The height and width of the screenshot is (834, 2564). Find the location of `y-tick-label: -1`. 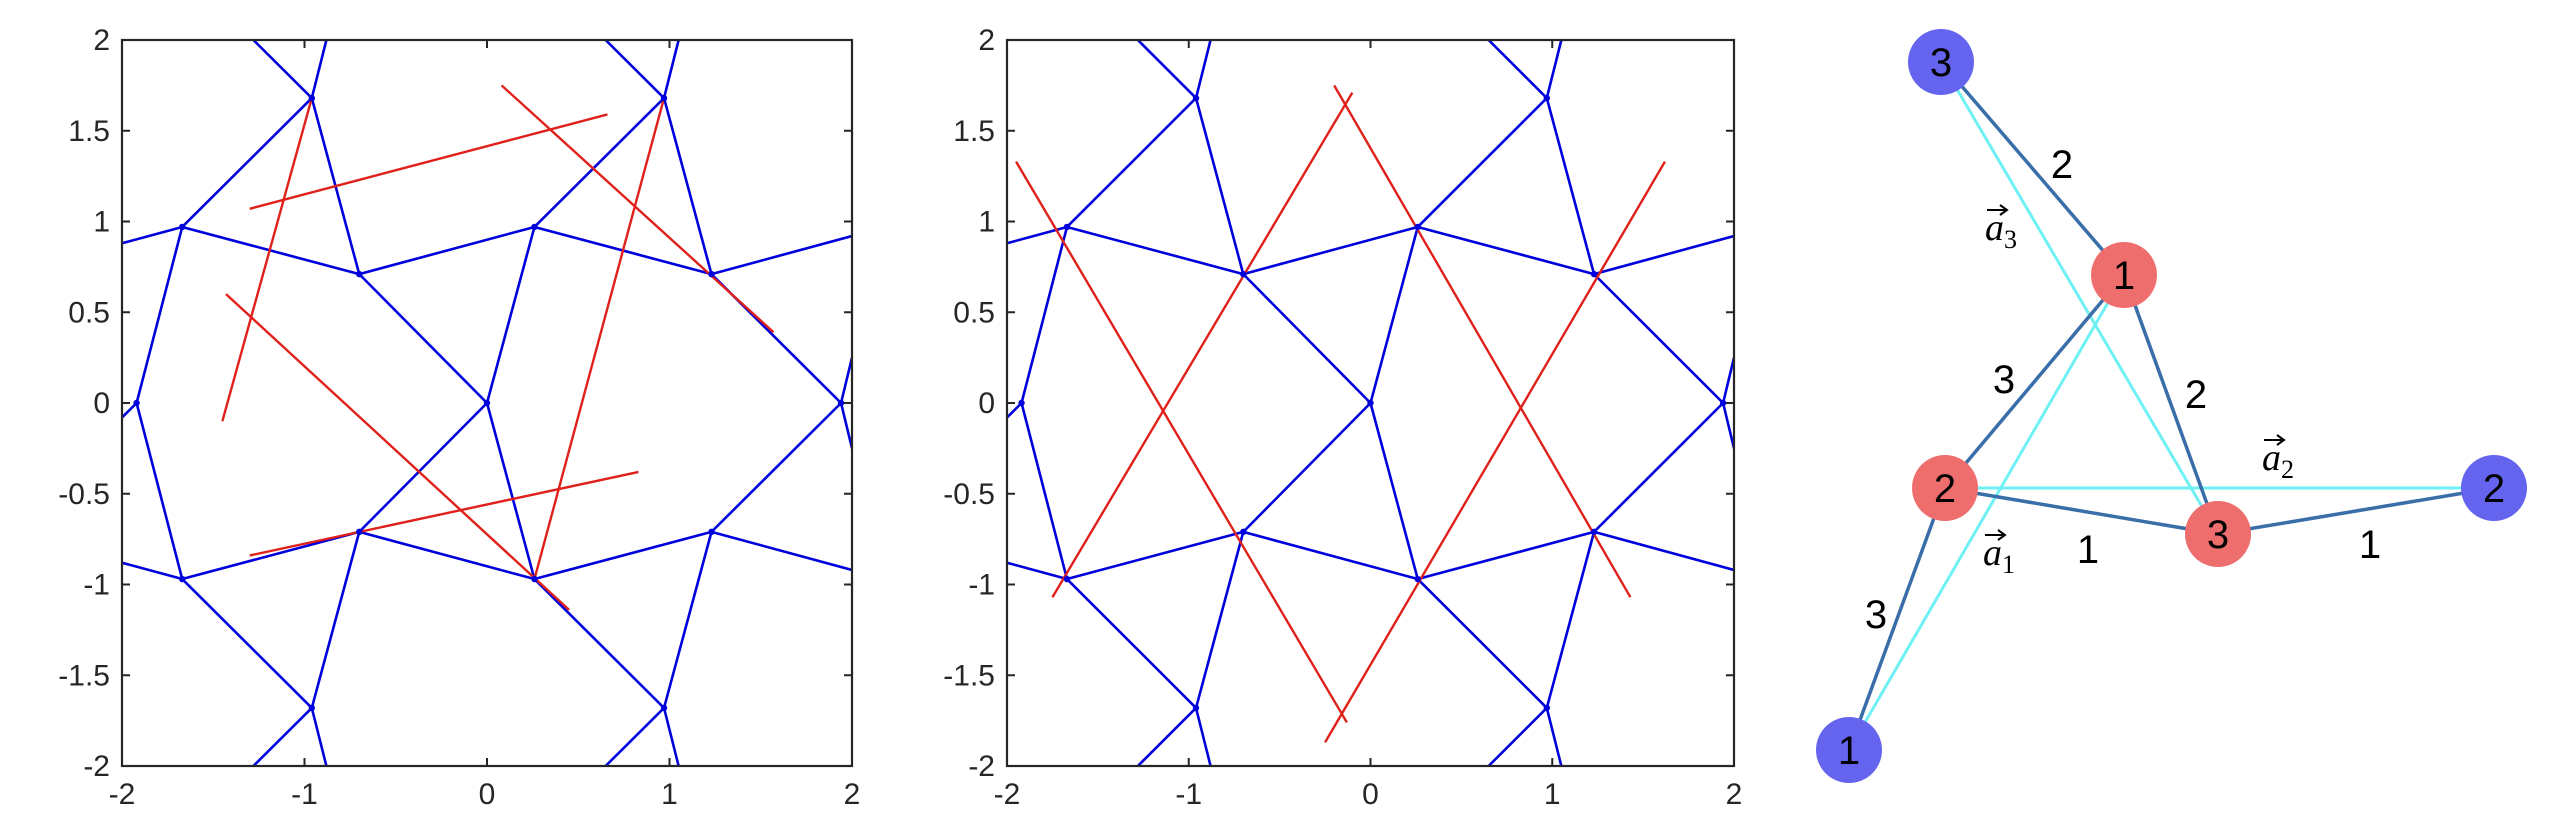

y-tick-label: -1 is located at coordinates (96, 585).